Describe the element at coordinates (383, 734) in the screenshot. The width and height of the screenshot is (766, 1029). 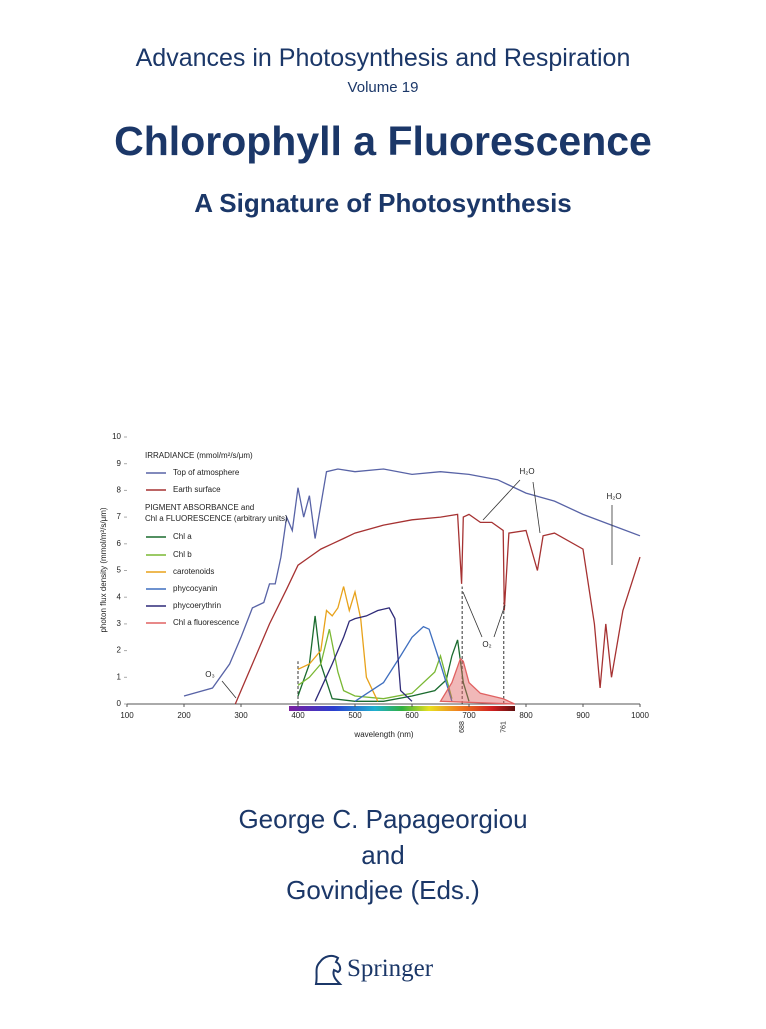
I see `x-axis-label: wavelength (nm)` at that location.